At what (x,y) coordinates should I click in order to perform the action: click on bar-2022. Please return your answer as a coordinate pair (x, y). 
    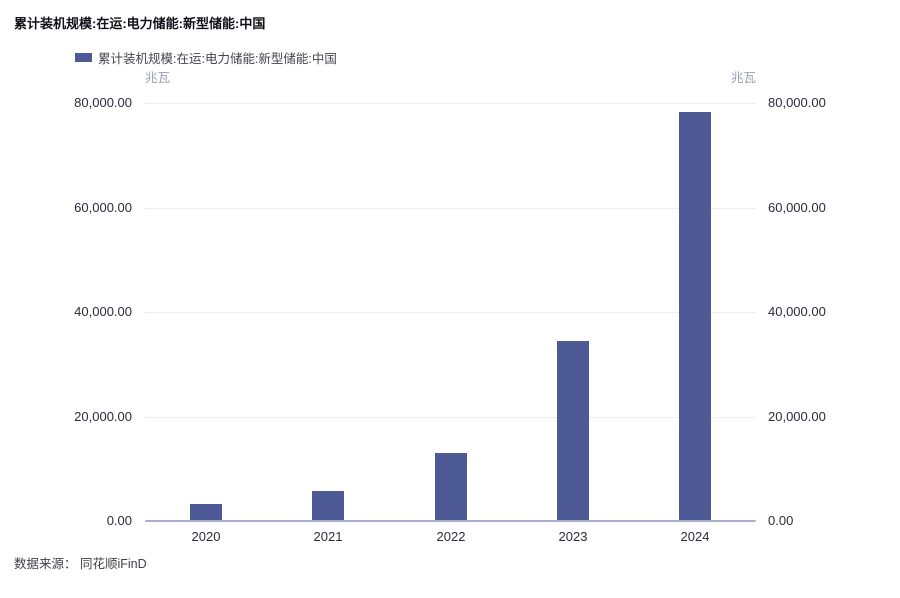
    Looking at the image, I should click on (451, 487).